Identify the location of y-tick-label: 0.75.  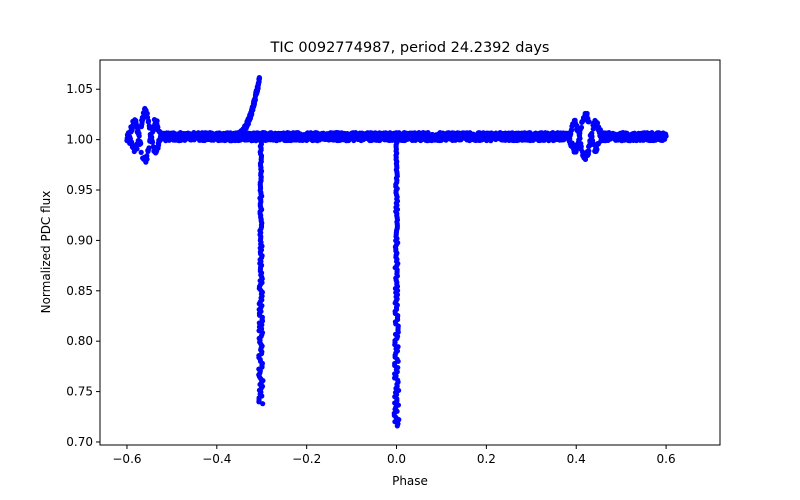
(79, 392).